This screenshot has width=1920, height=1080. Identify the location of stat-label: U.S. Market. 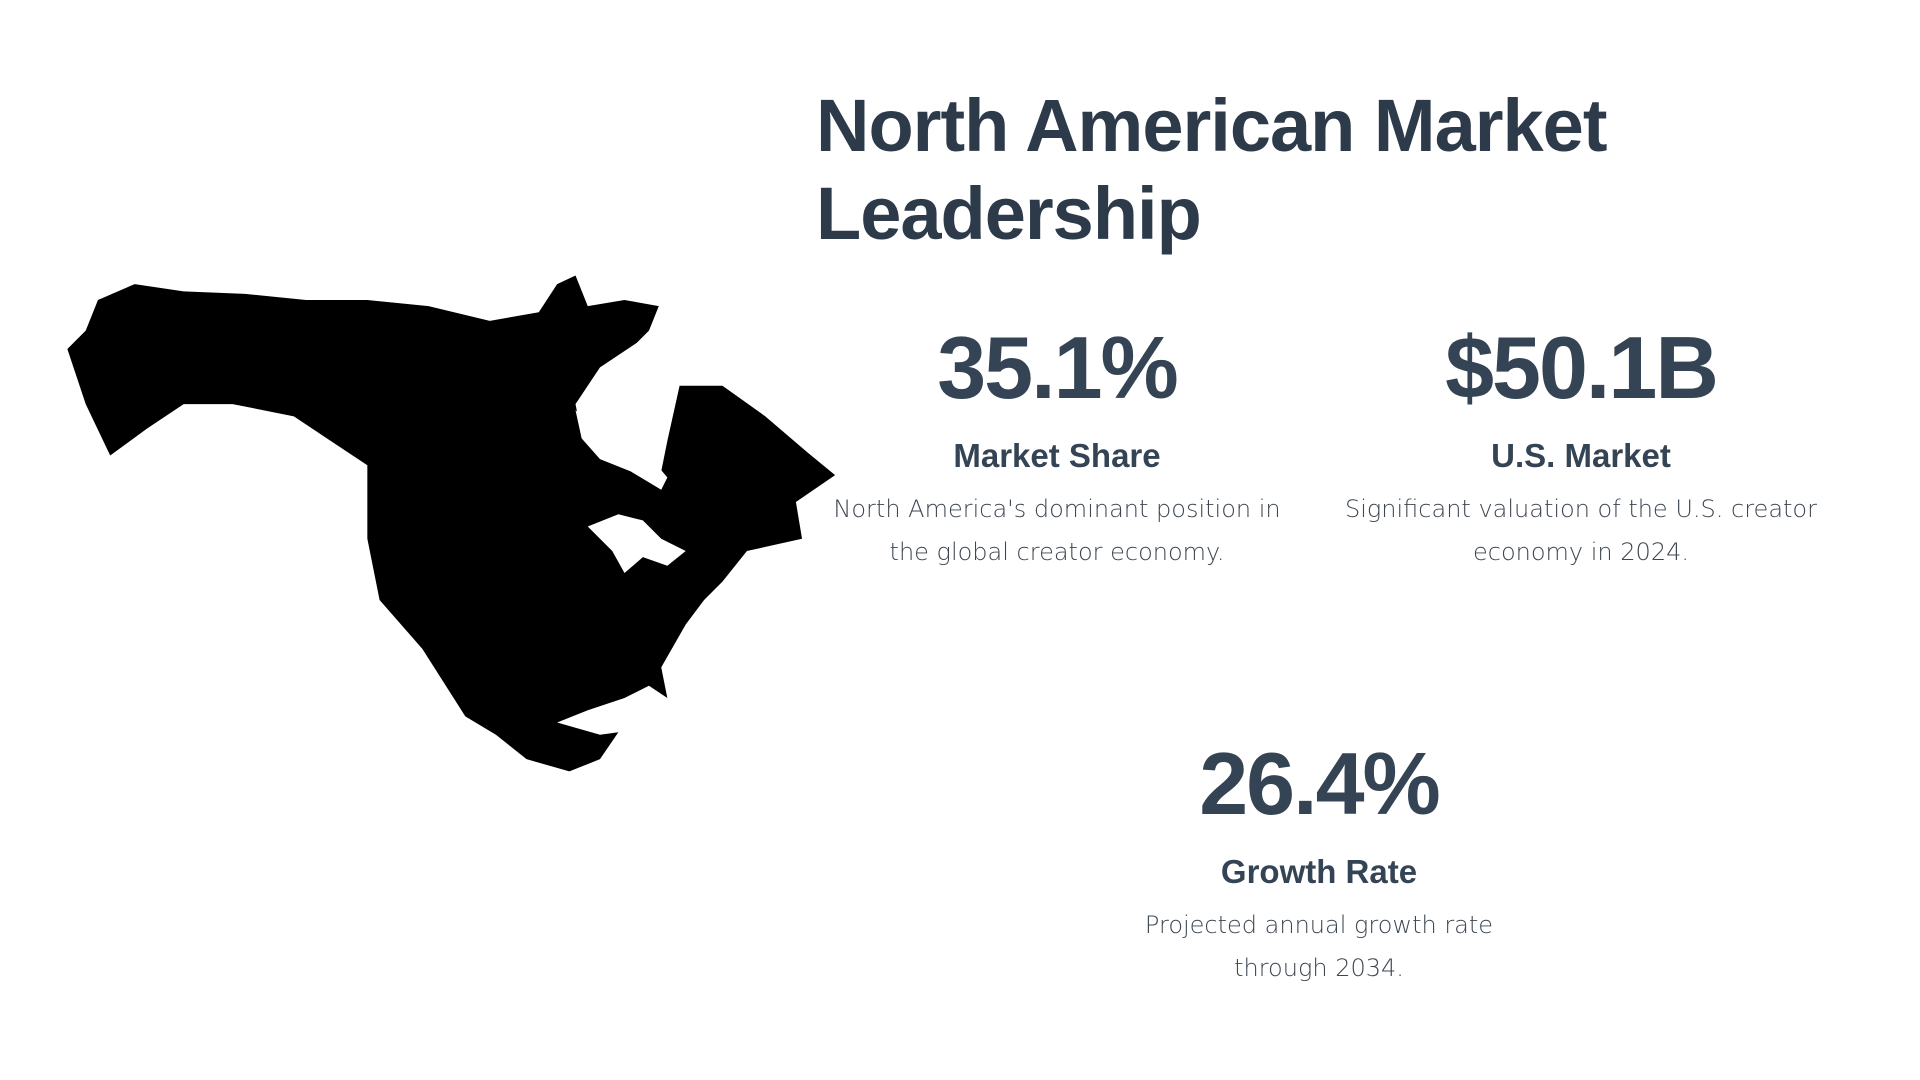
(1581, 455).